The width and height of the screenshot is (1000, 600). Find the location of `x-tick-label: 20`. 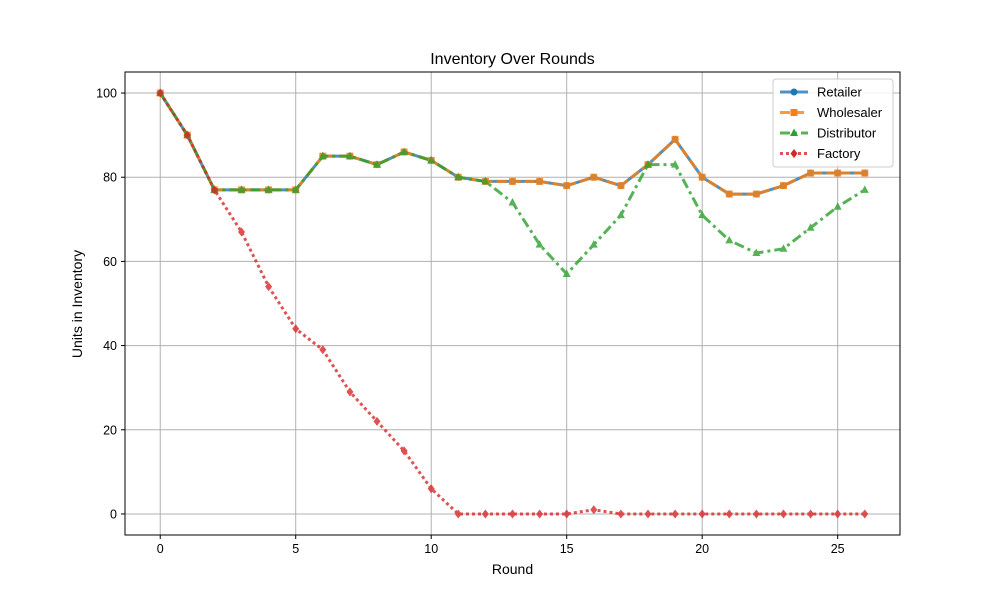

x-tick-label: 20 is located at coordinates (702, 549).